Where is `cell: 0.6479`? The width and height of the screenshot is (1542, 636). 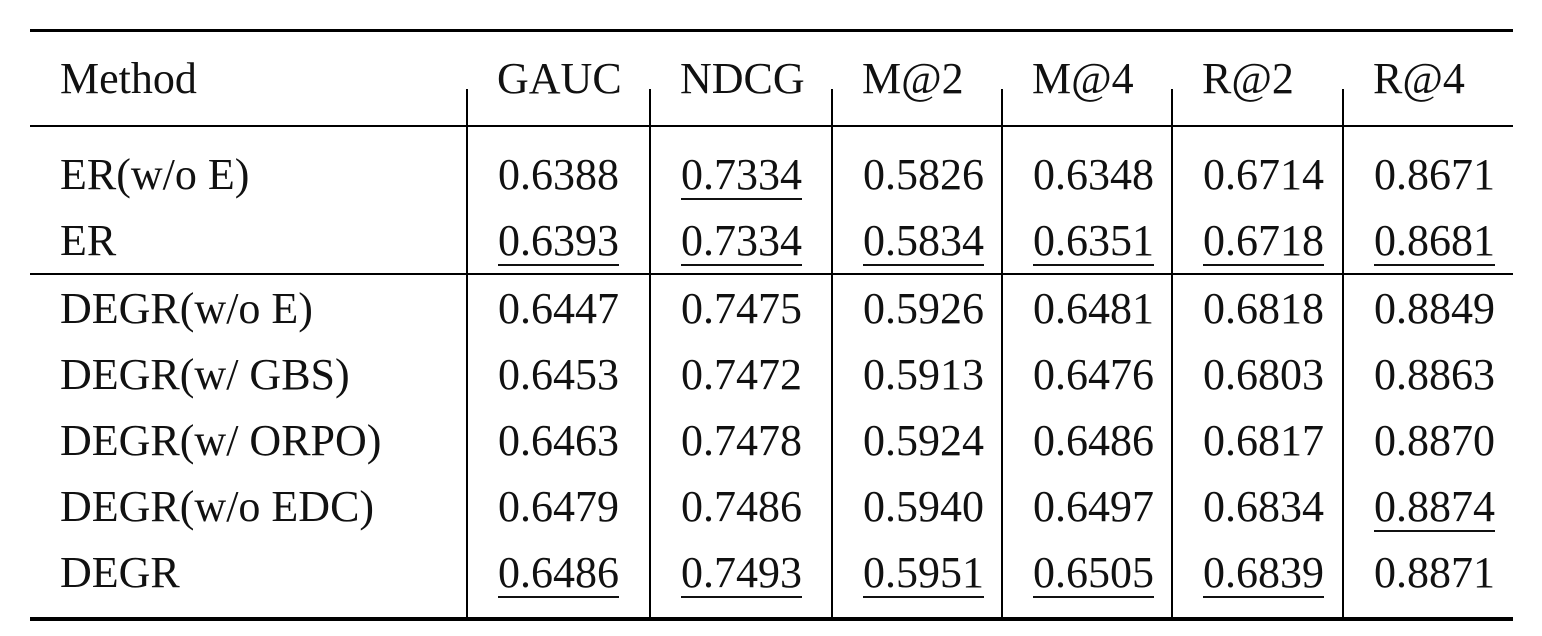 cell: 0.6479 is located at coordinates (558, 506).